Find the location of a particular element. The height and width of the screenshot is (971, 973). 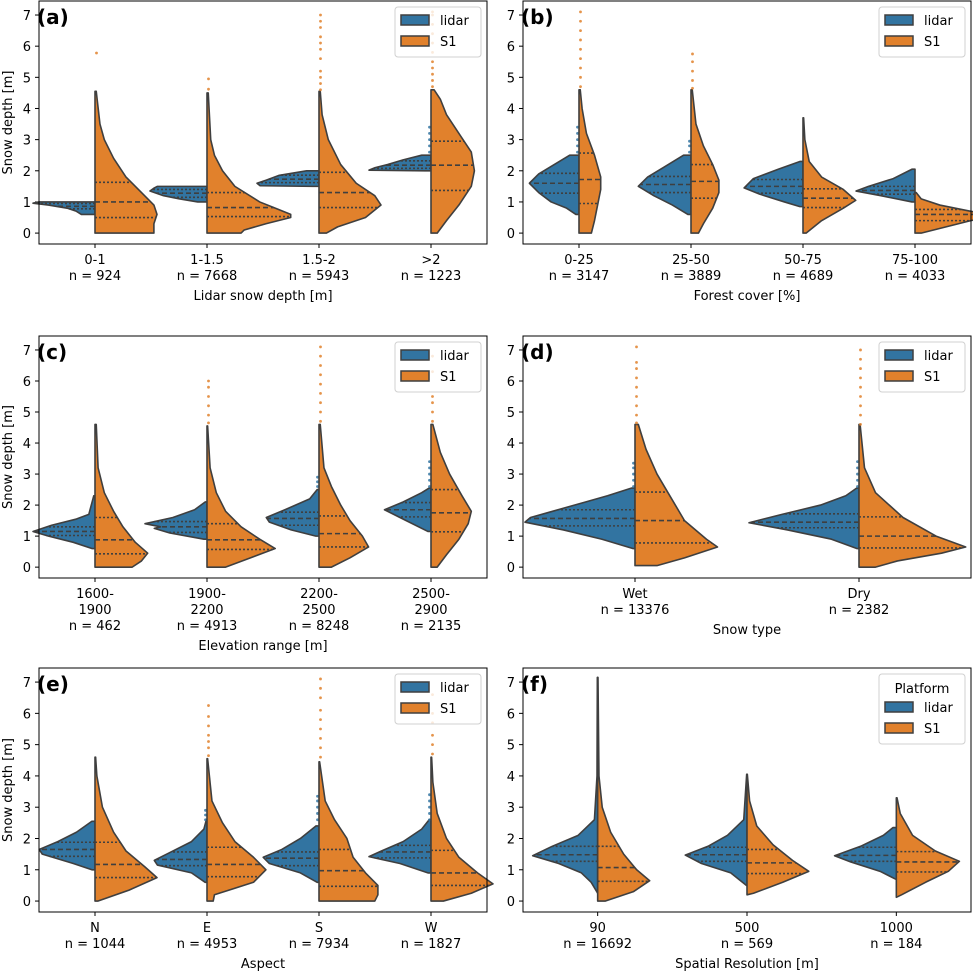

x-tick-label: n = 1827 is located at coordinates (431, 944).